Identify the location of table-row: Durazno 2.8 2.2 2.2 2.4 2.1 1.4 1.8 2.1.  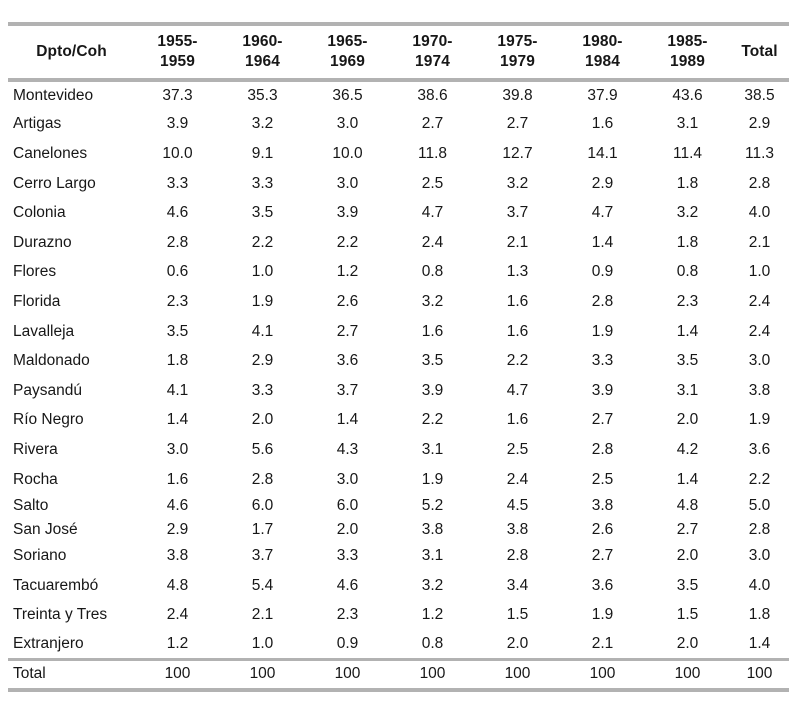
(398, 243).